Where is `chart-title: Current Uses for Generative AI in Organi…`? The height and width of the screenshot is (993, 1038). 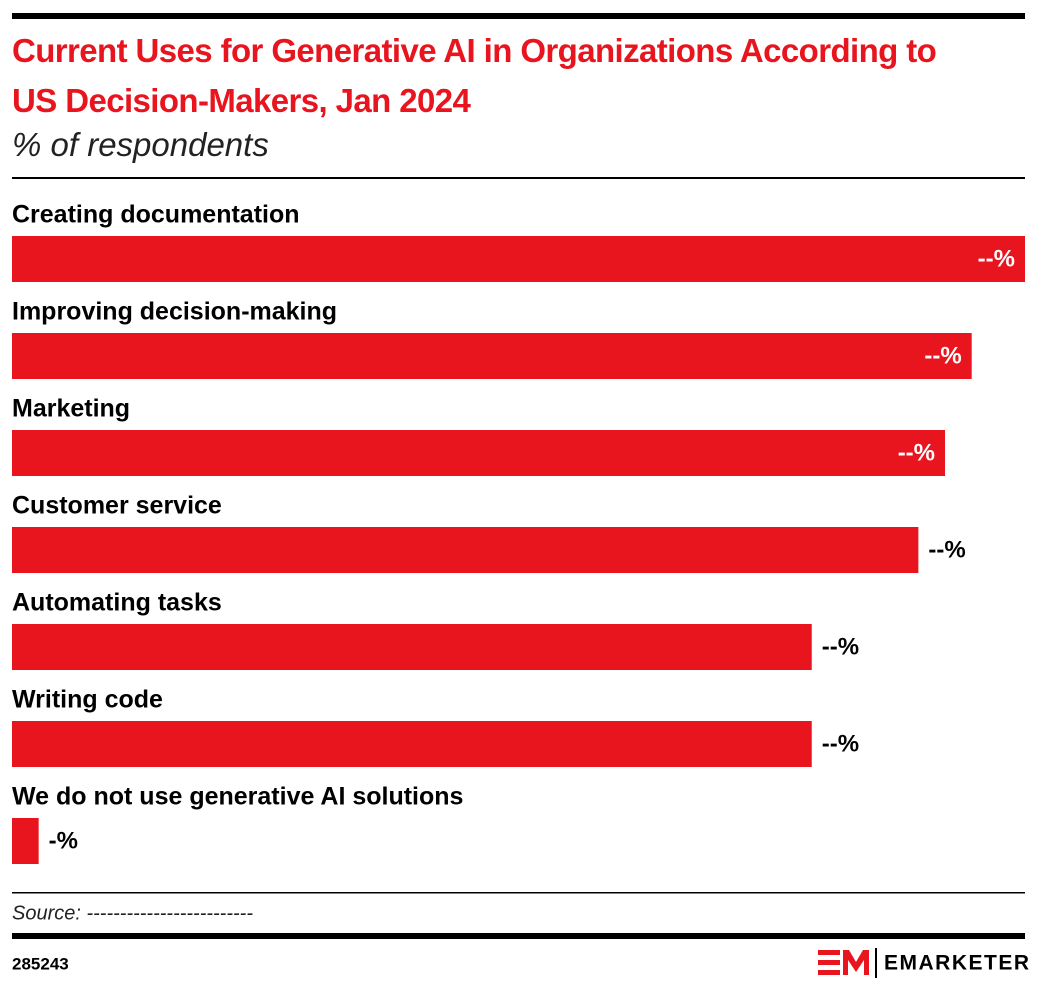 chart-title: Current Uses for Generative AI in Organi… is located at coordinates (474, 75).